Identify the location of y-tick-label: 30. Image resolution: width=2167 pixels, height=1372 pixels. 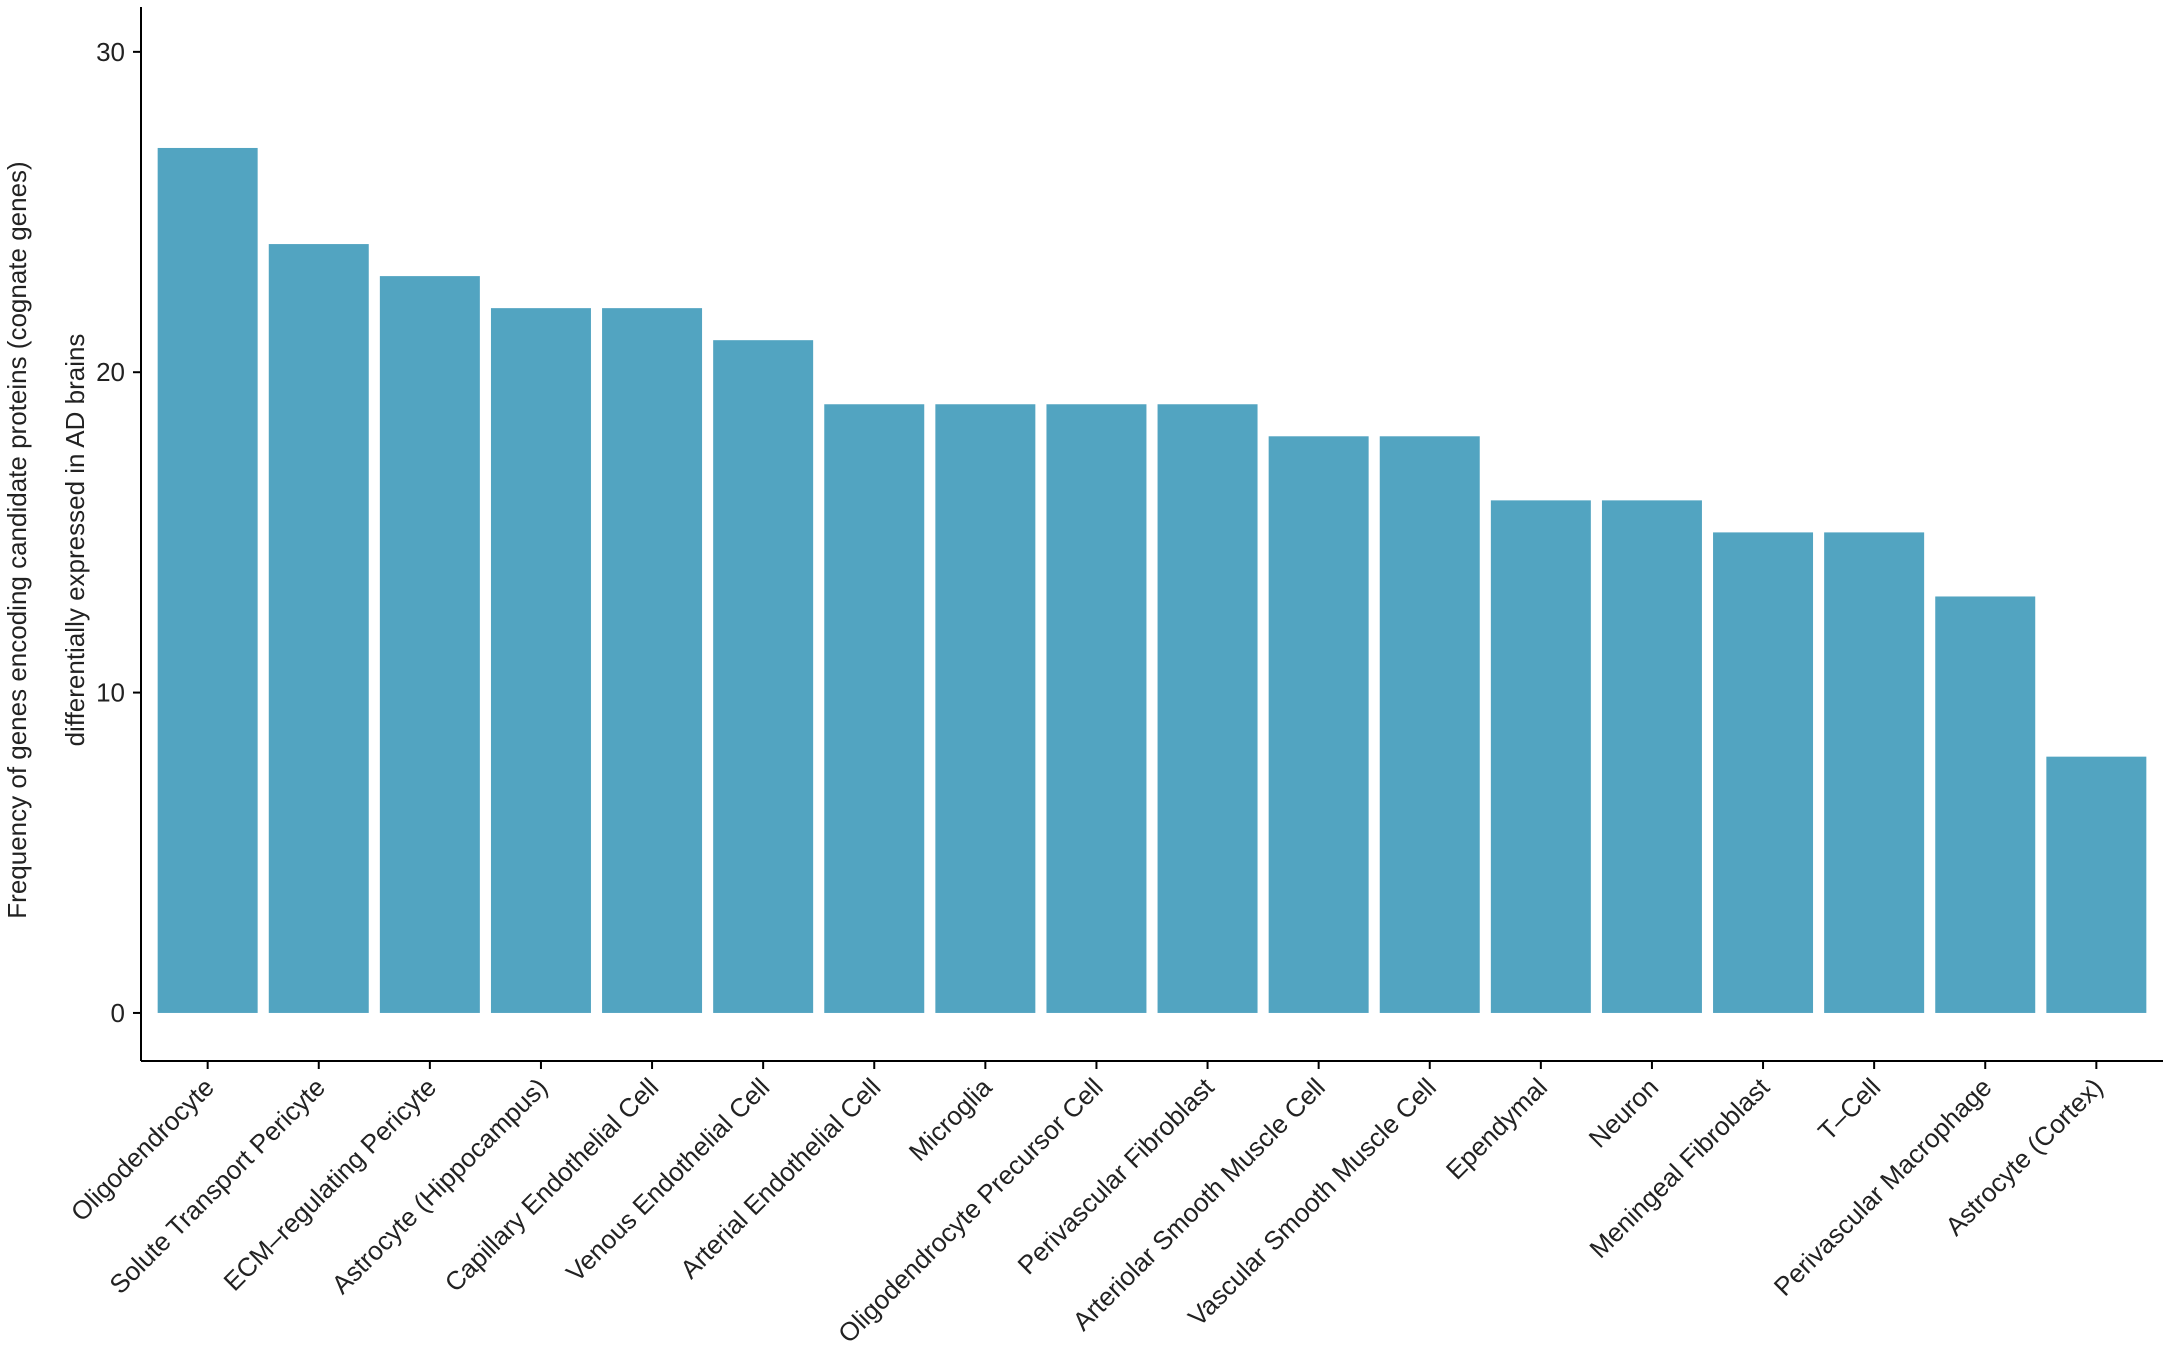
(110, 52).